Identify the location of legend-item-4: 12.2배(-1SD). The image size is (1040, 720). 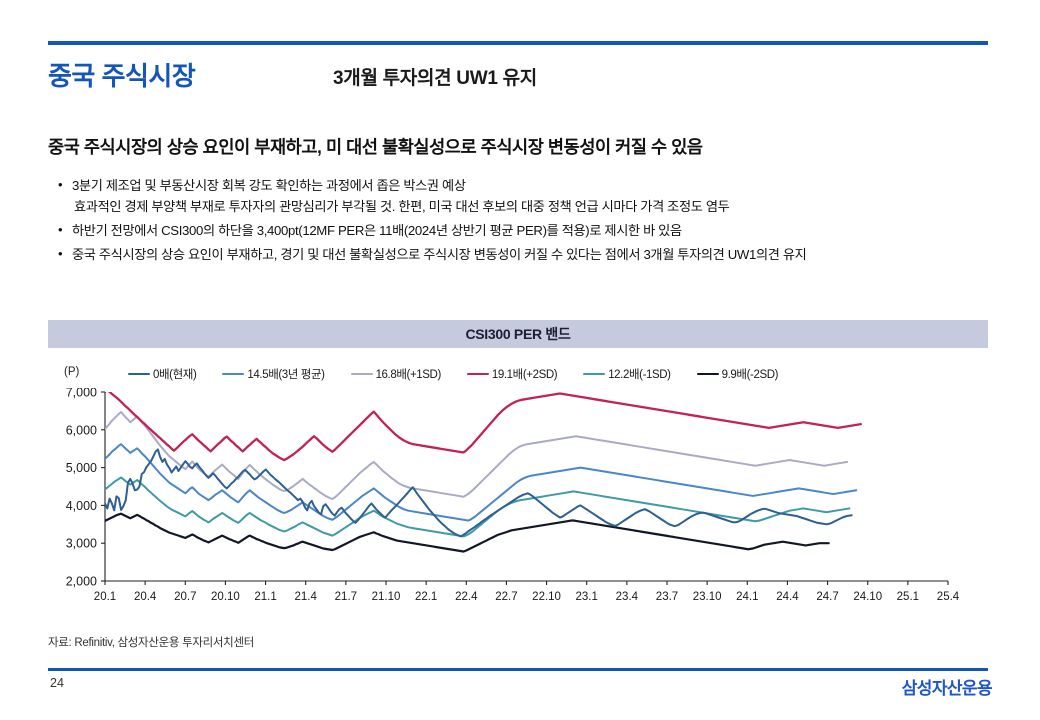
(627, 374).